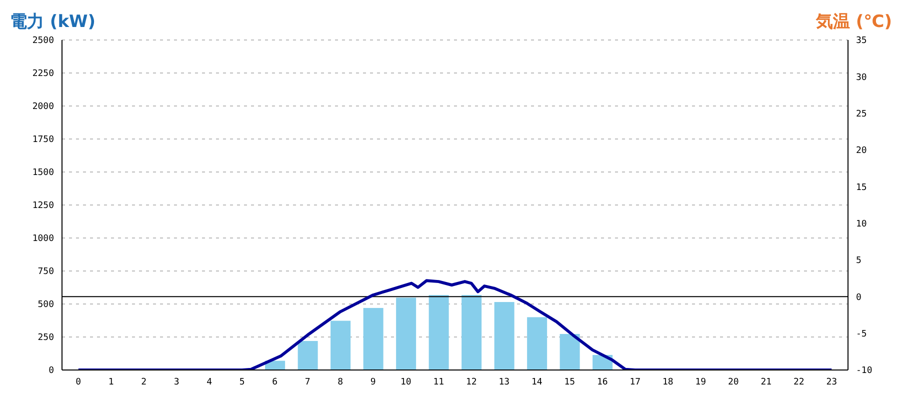 The image size is (900, 400). Describe the element at coordinates (832, 382) in the screenshot. I see `x-tick-label: 23` at that location.